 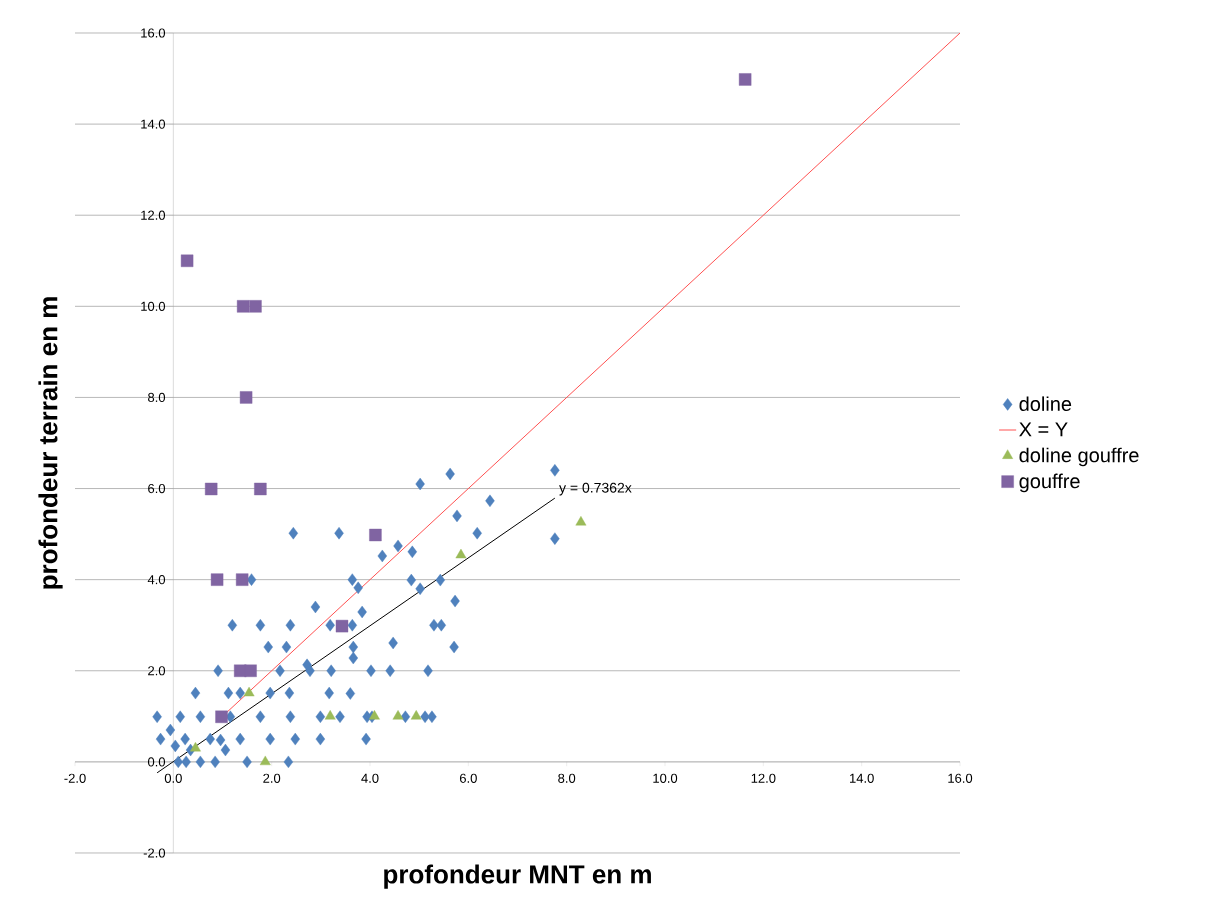 What do you see at coordinates (1079, 457) in the screenshot?
I see `legend-label: doline gouffre` at bounding box center [1079, 457].